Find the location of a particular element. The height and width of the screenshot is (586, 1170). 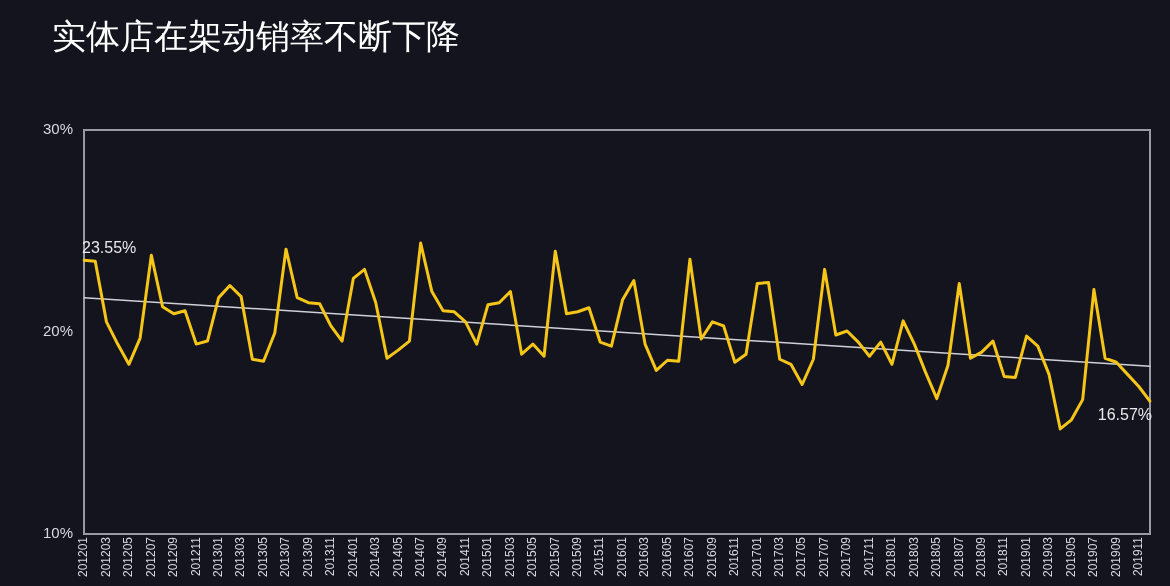

y-tick-label: 30% is located at coordinates (58, 129).